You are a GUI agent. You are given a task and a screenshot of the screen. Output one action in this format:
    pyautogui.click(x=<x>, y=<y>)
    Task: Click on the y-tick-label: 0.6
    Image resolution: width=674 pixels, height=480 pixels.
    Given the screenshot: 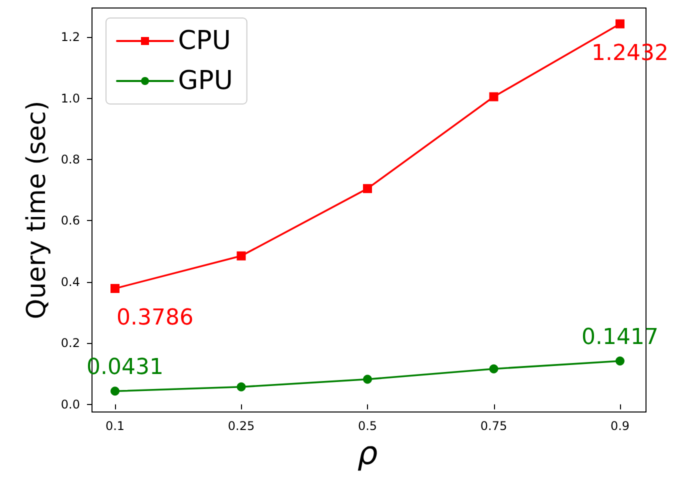 What is the action you would take?
    pyautogui.click(x=70, y=221)
    